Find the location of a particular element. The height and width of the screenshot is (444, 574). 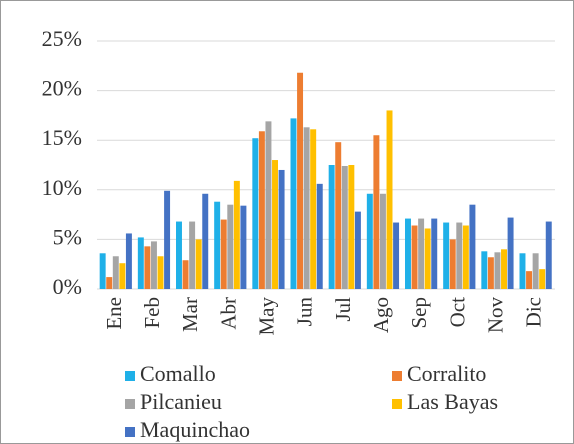

x-tick-label: Mar is located at coordinates (190, 314).